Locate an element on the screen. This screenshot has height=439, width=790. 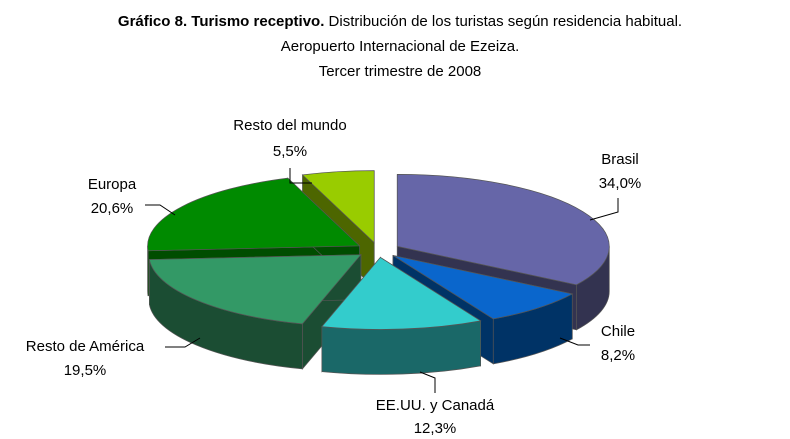
slice-value-label: 12,3% is located at coordinates (435, 428).